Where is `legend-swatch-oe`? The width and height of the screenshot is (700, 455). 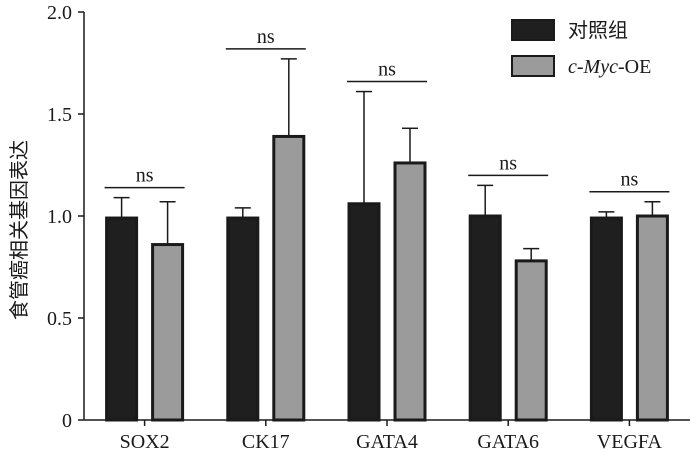
legend-swatch-oe is located at coordinates (533, 66).